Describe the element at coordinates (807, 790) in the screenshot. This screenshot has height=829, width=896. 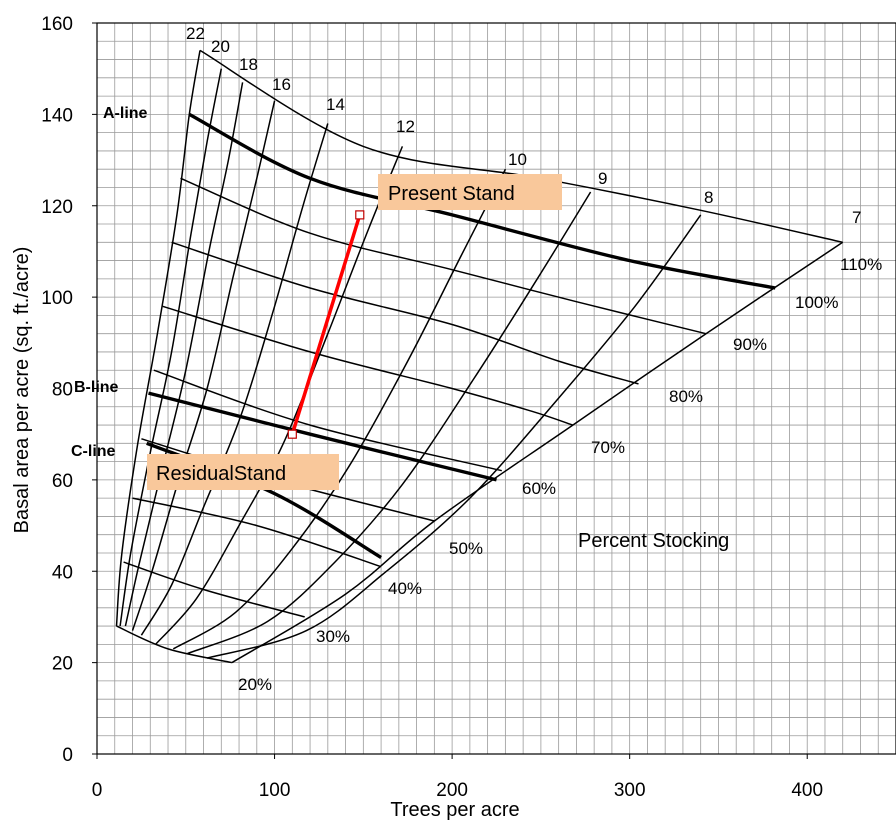
I see `x-tick-label: 400` at that location.